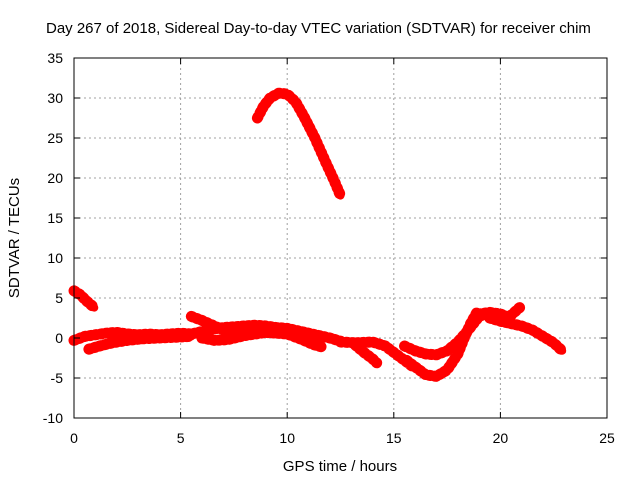 This screenshot has height=480, width=640. Describe the element at coordinates (55, 258) in the screenshot. I see `y-tick-label: 10` at that location.